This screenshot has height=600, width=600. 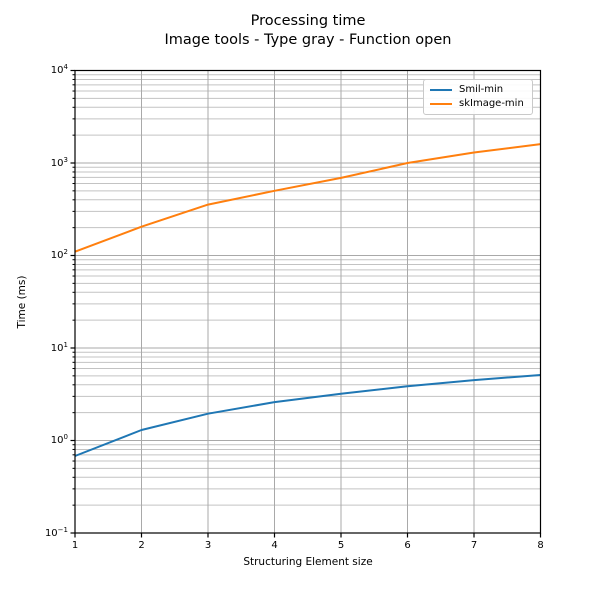 What do you see at coordinates (474, 545) in the screenshot?
I see `x-tick-label: 7` at bounding box center [474, 545].